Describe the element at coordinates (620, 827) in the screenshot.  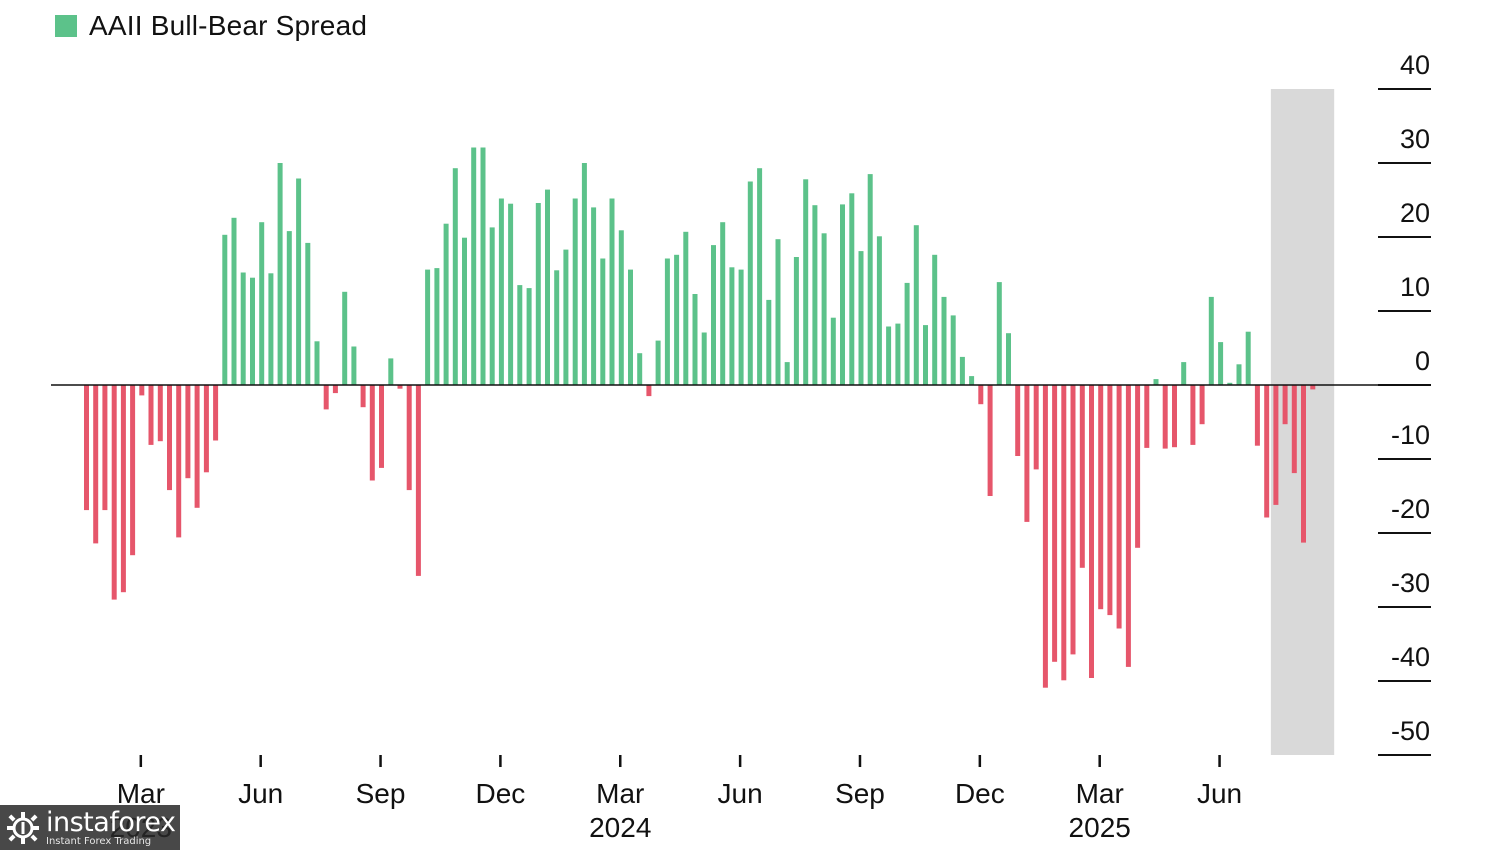
I see `x-year-label: 2024` at that location.